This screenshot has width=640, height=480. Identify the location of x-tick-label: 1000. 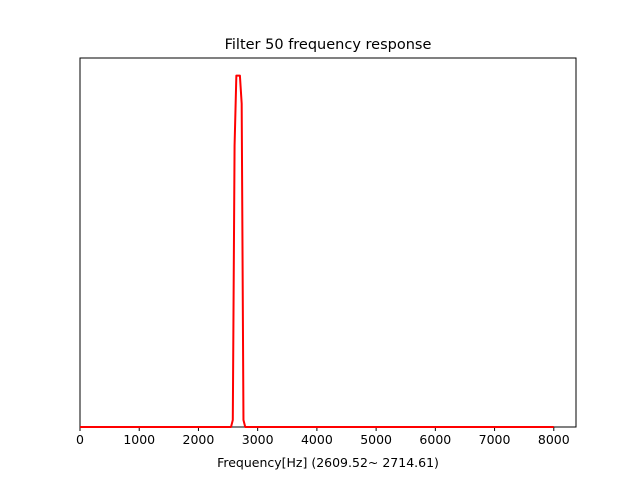
(139, 439).